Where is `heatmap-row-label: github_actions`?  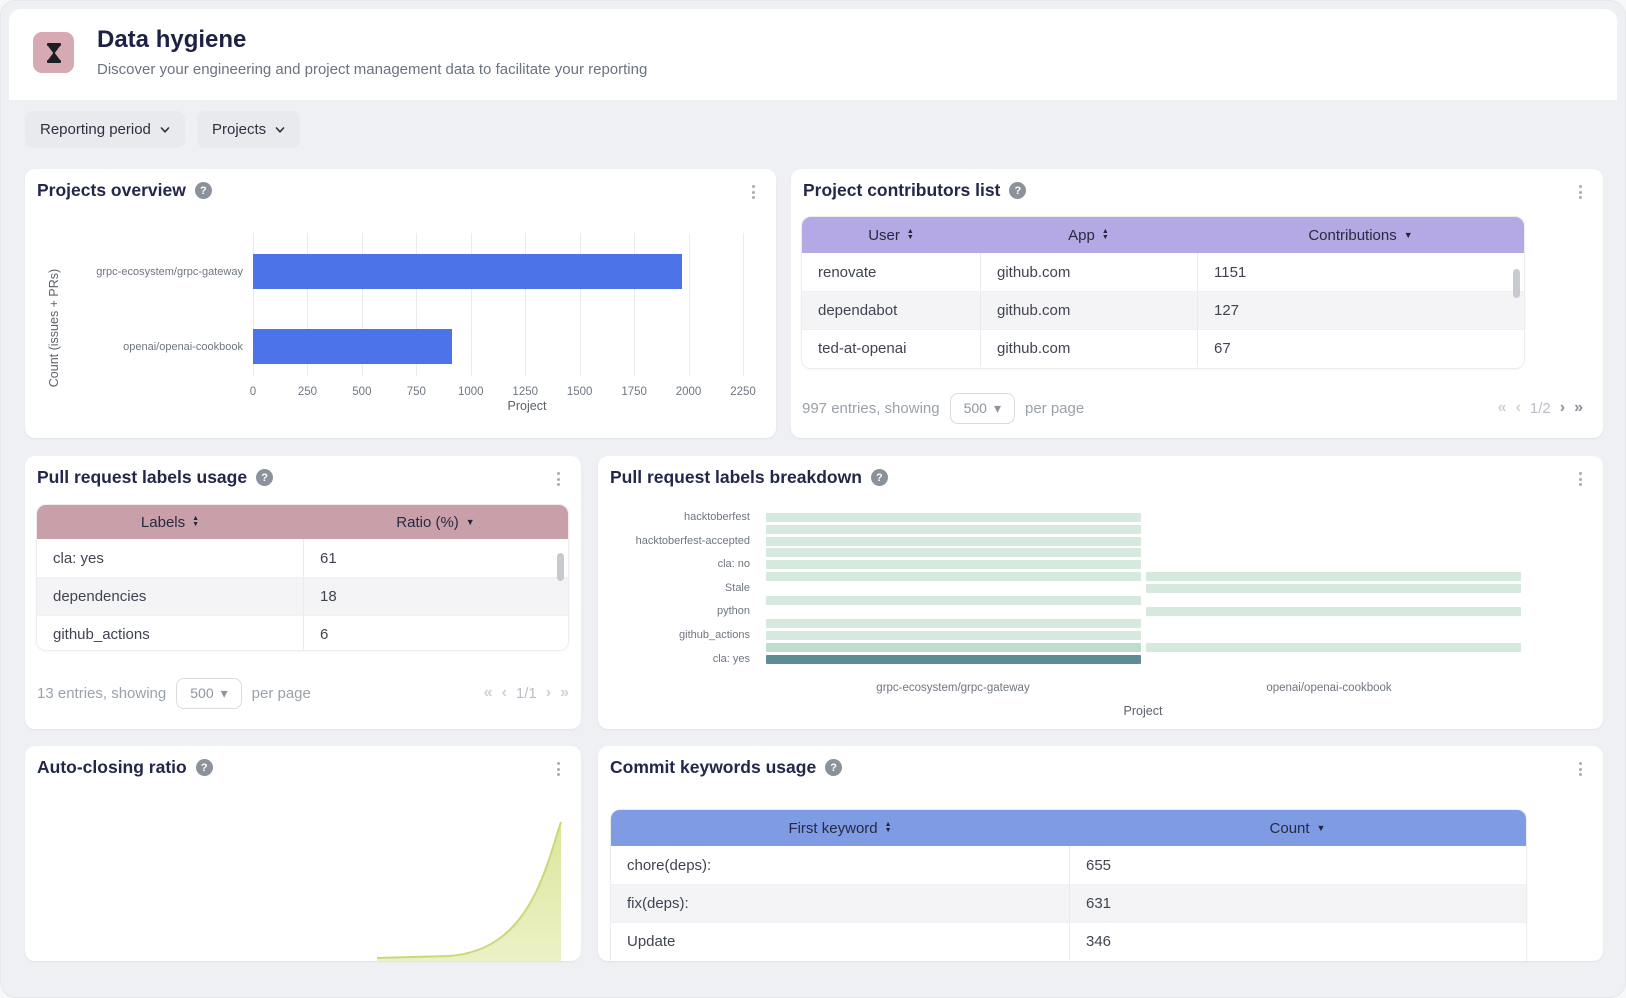
heatmap-row-label: github_actions is located at coordinates (714, 635).